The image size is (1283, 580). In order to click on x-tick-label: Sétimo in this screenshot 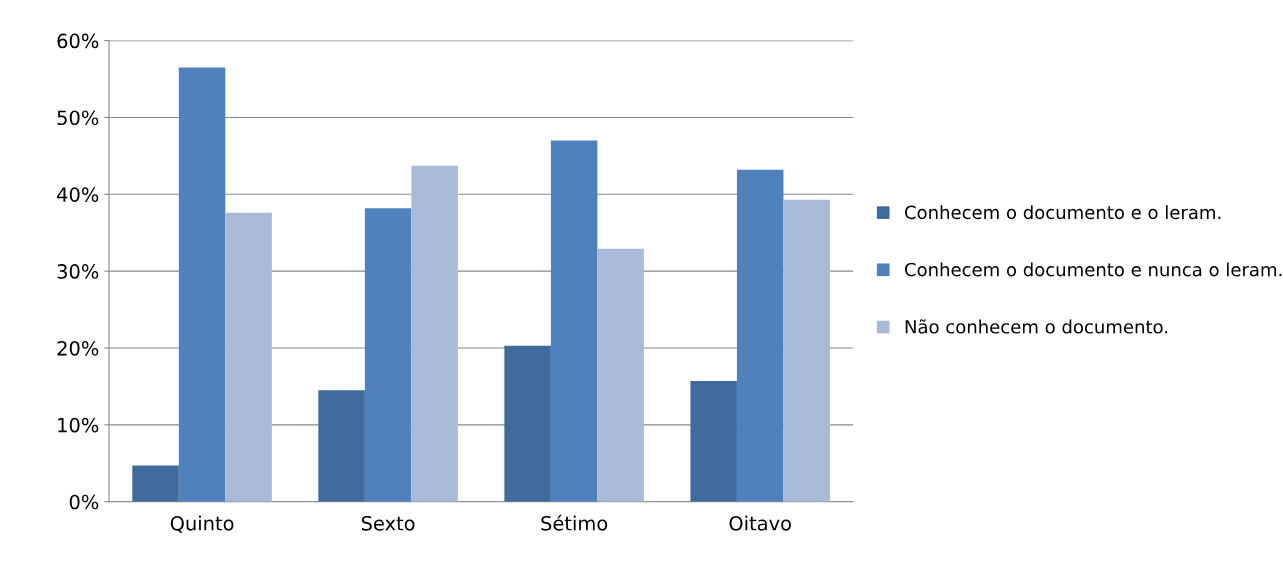, I will do `click(574, 522)`.